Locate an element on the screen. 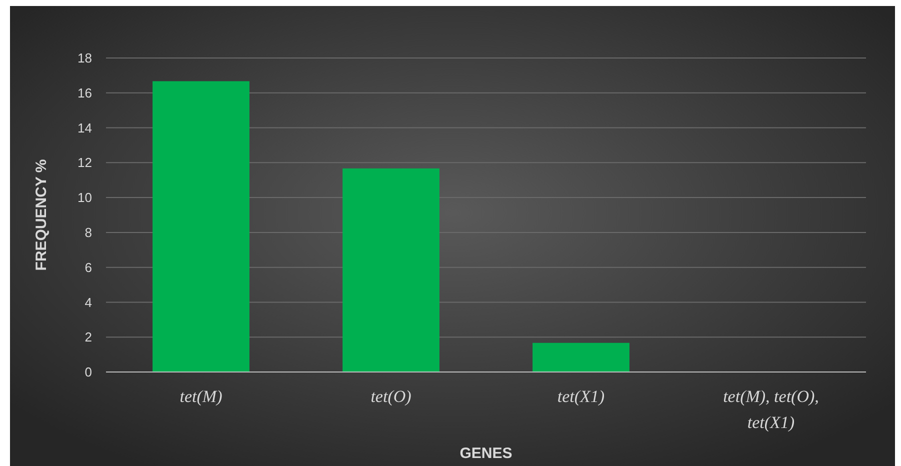 The height and width of the screenshot is (466, 901). y-tick-label: 14 is located at coordinates (85, 128).